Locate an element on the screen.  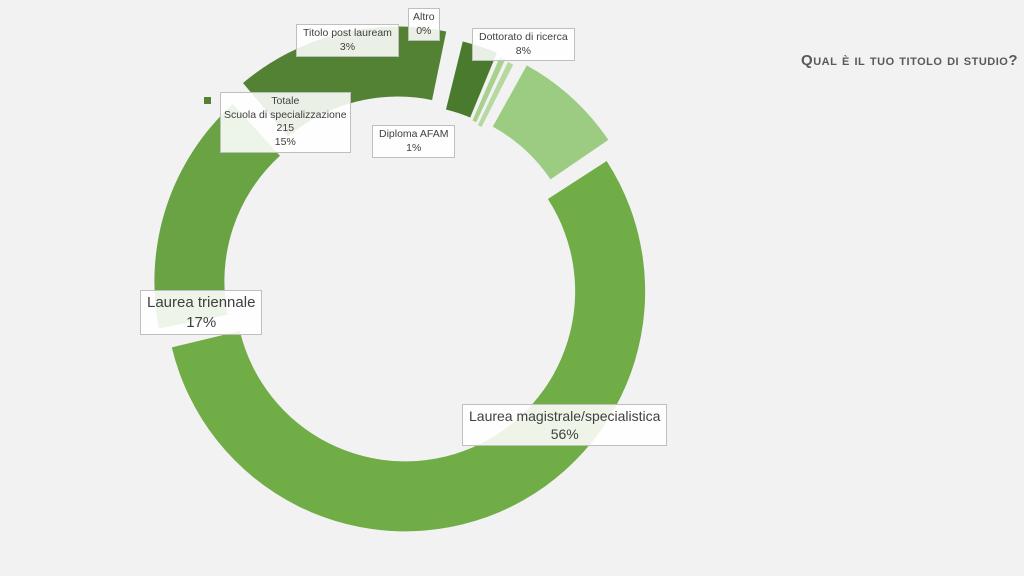
label-scuola-pct: 15% is located at coordinates (285, 141).